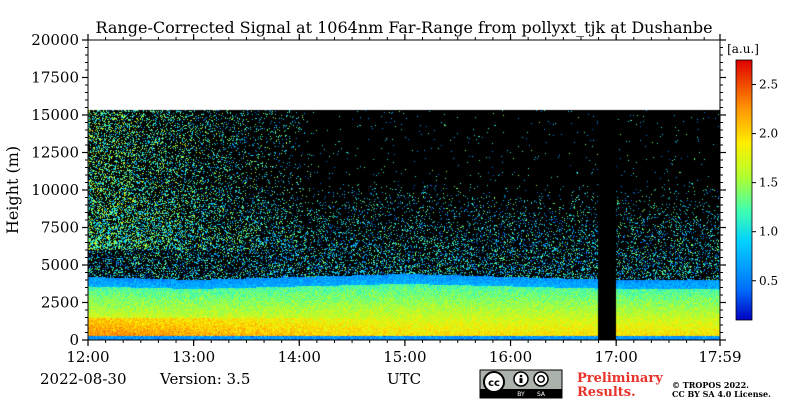 This screenshot has width=800, height=400. I want to click on svg-text: BY, so click(521, 394).